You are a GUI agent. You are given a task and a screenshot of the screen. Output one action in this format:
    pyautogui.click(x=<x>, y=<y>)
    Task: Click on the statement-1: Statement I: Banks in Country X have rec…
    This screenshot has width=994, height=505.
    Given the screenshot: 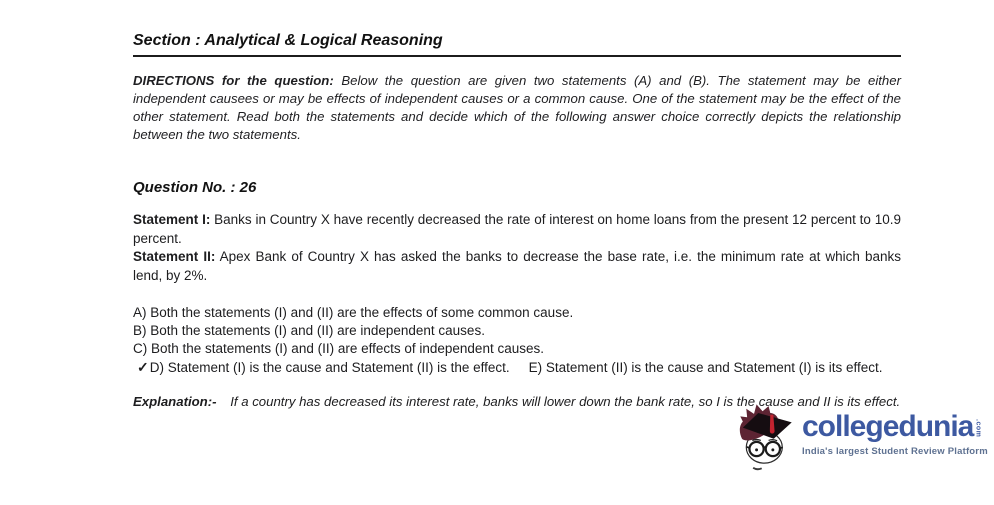 What is the action you would take?
    pyautogui.click(x=517, y=229)
    